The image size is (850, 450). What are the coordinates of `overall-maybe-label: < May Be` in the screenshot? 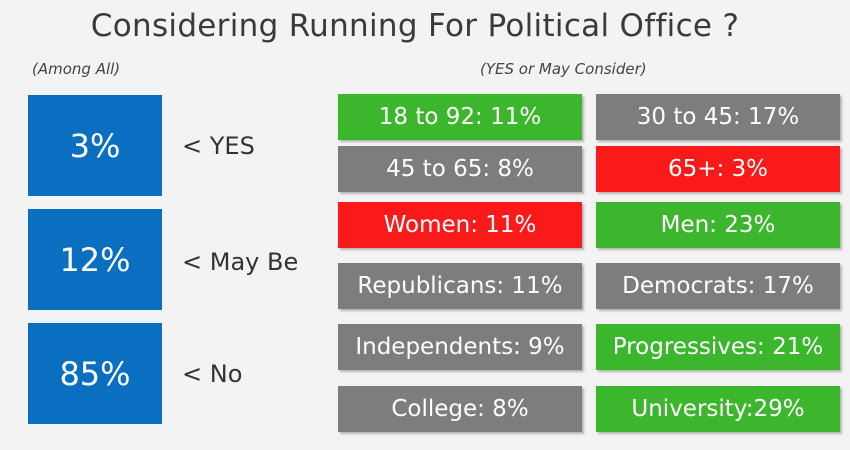 It's located at (240, 262).